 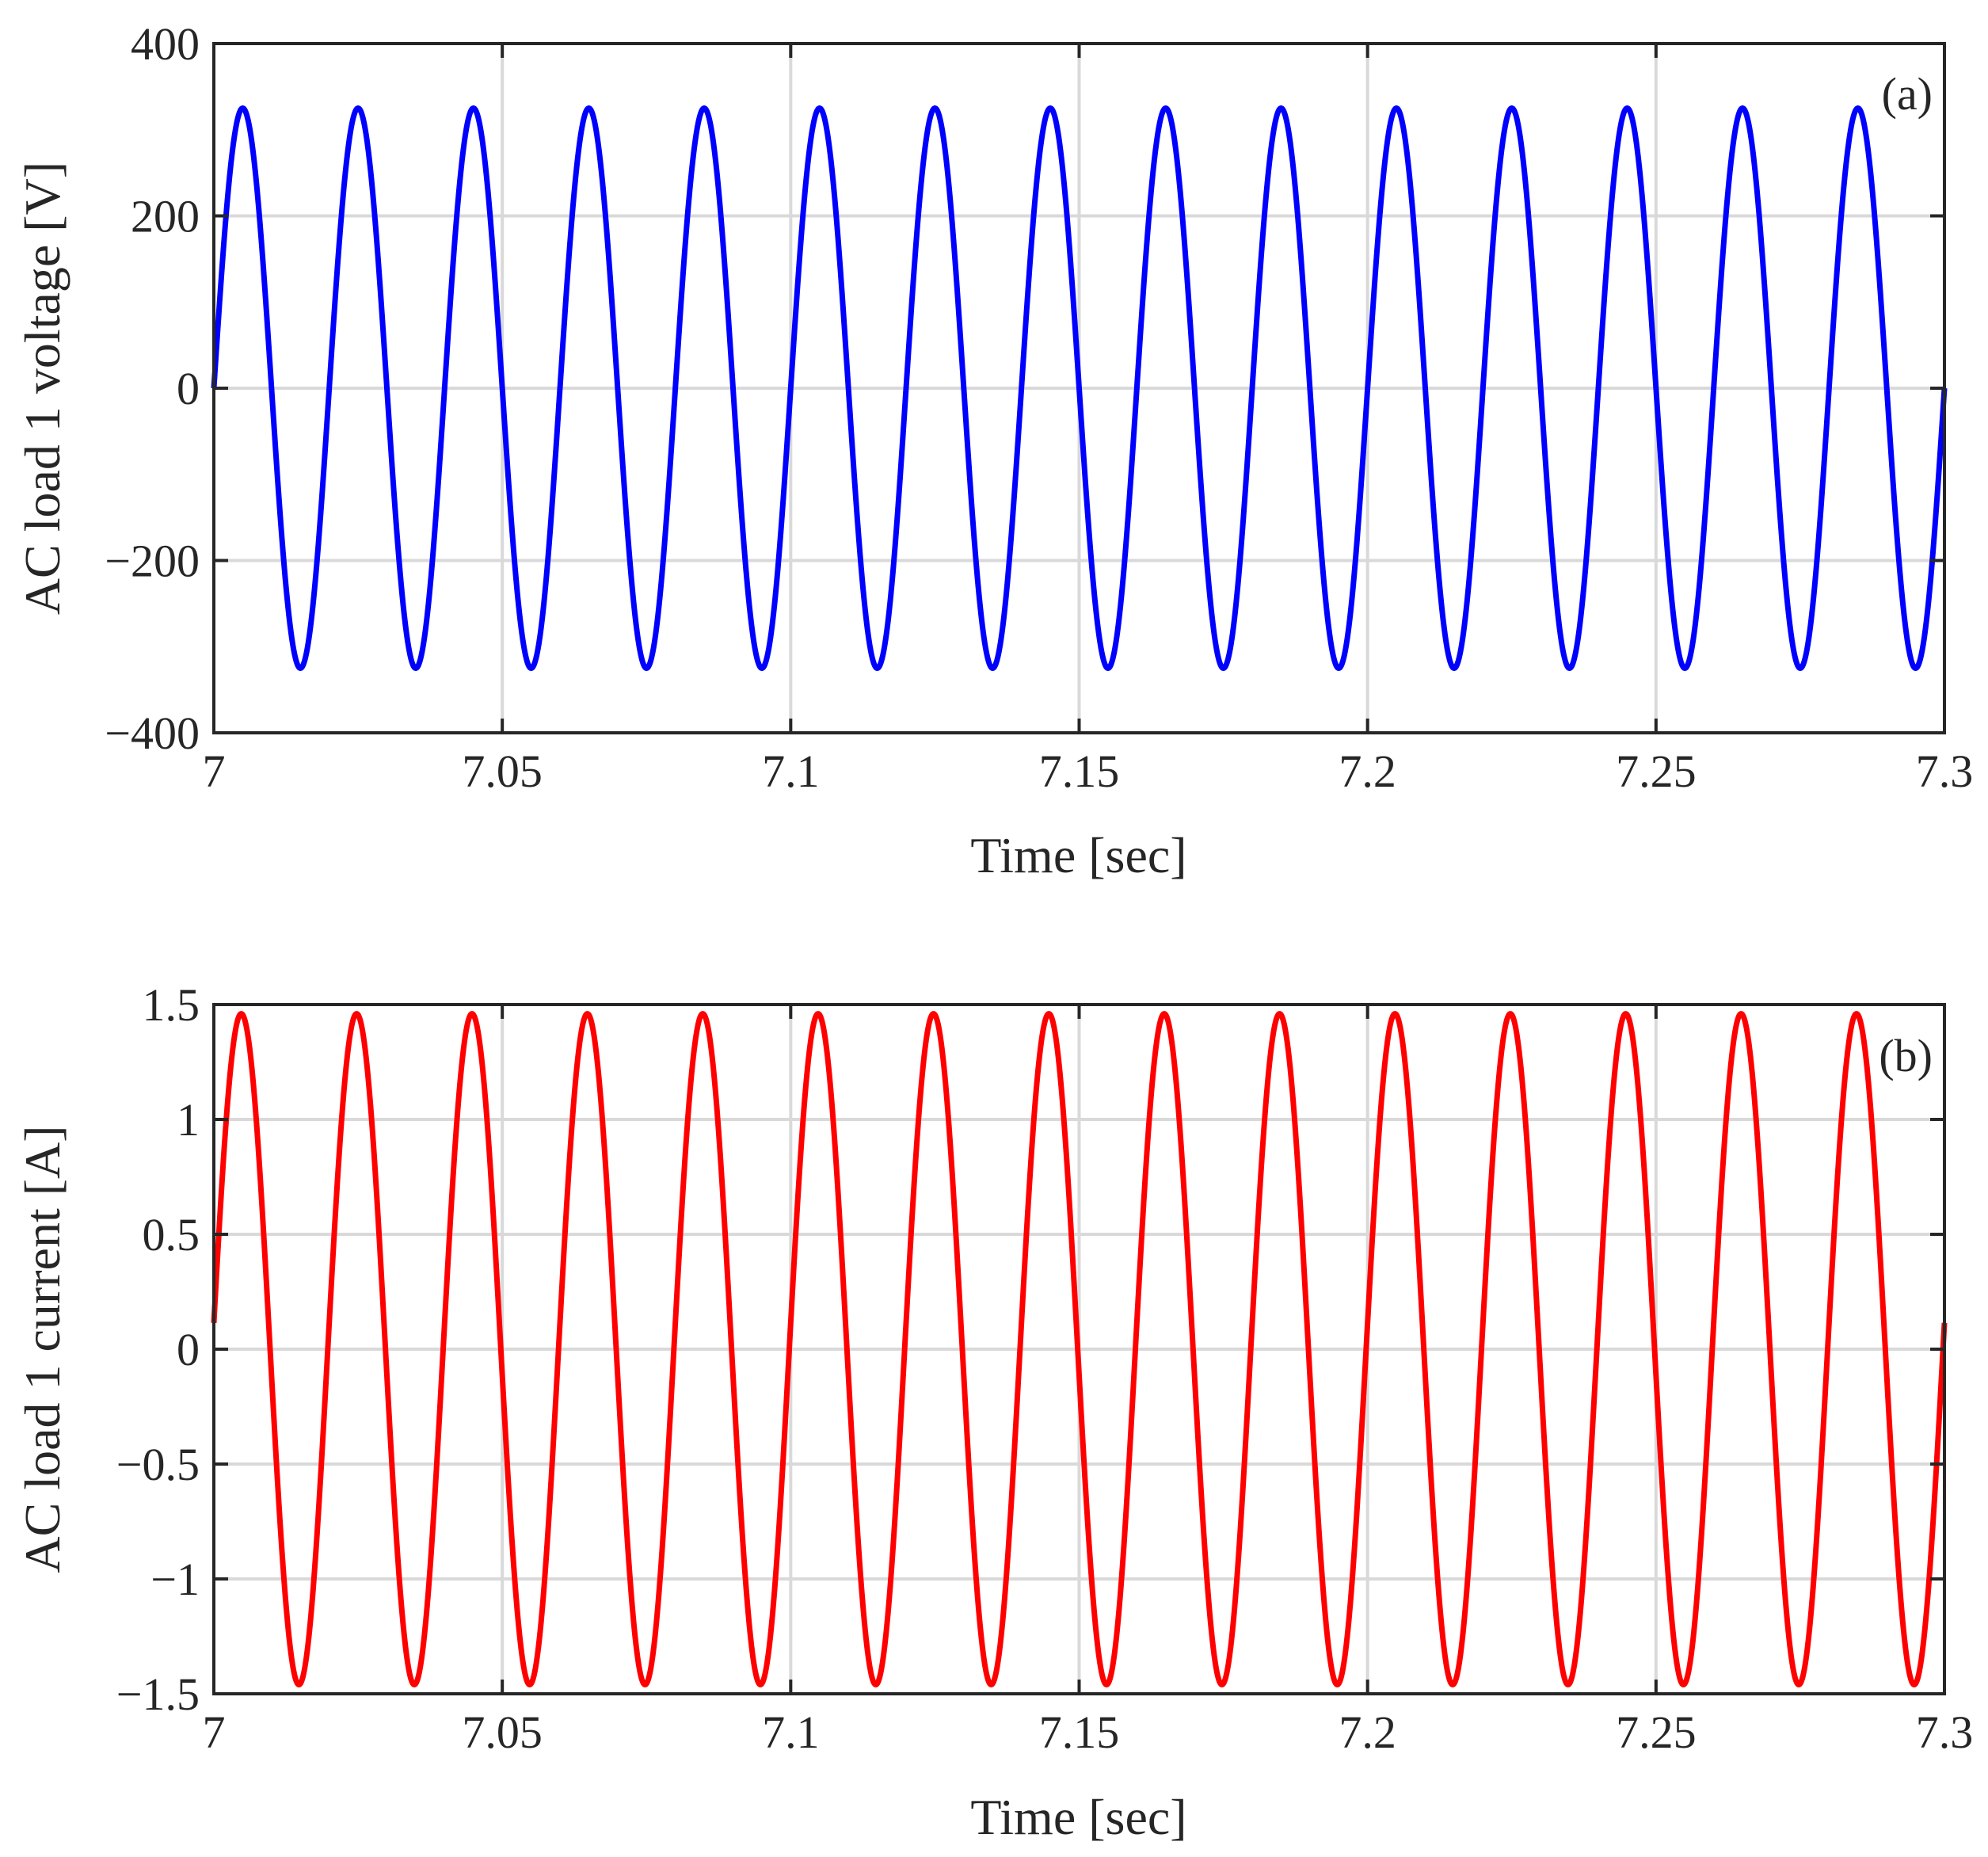 What do you see at coordinates (188, 388) in the screenshot?
I see `voltage-y-tick-label: 0` at bounding box center [188, 388].